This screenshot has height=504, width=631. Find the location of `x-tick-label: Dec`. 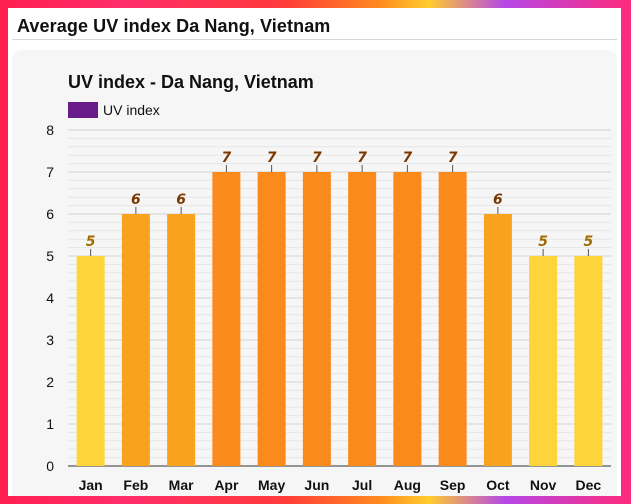

x-tick-label: Dec is located at coordinates (589, 485).